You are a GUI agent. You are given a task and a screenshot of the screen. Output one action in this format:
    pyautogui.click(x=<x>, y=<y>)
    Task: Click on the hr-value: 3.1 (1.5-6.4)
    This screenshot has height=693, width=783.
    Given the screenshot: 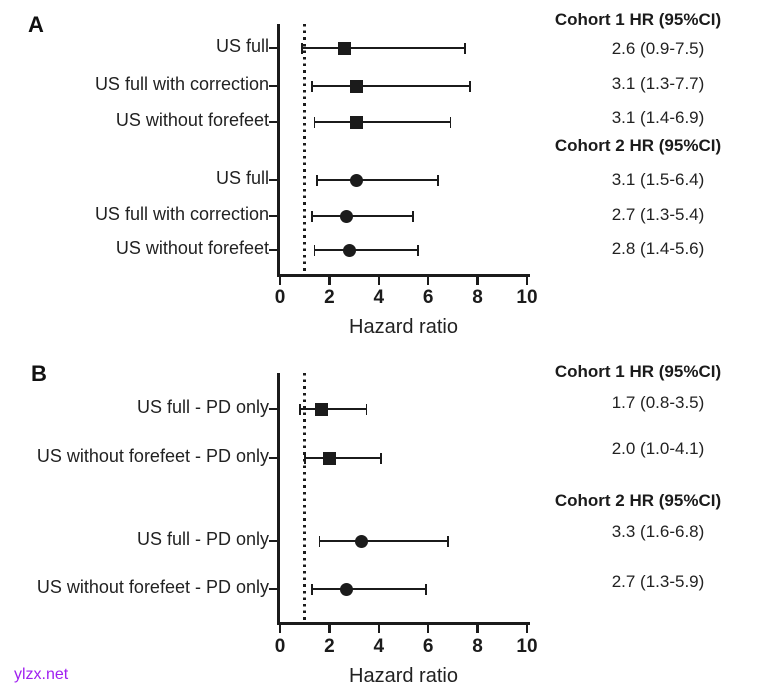 What is the action you would take?
    pyautogui.click(x=658, y=179)
    